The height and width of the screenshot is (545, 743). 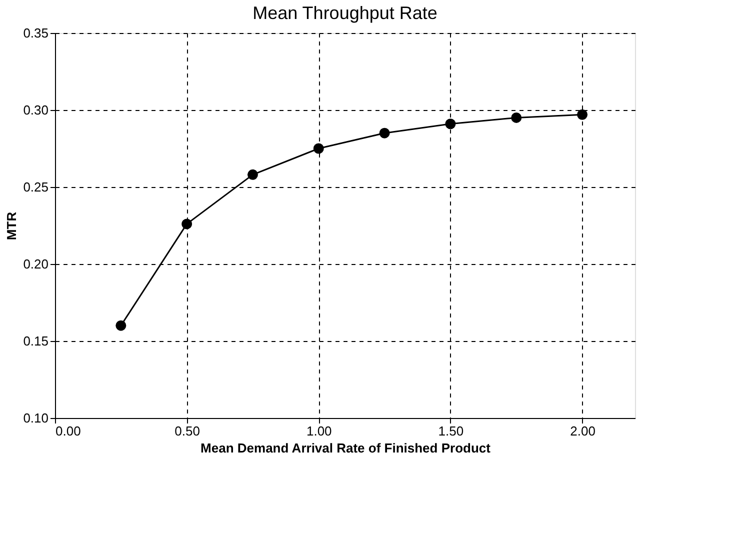 I want to click on y-tick-label: 0.20, so click(x=35, y=264).